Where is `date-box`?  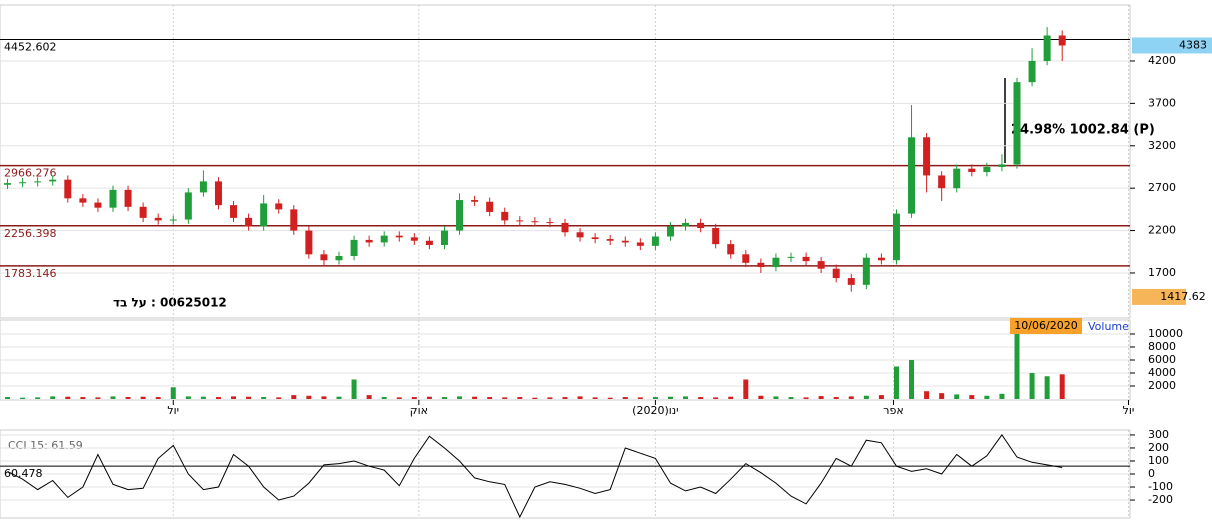
date-box is located at coordinates (1046, 326).